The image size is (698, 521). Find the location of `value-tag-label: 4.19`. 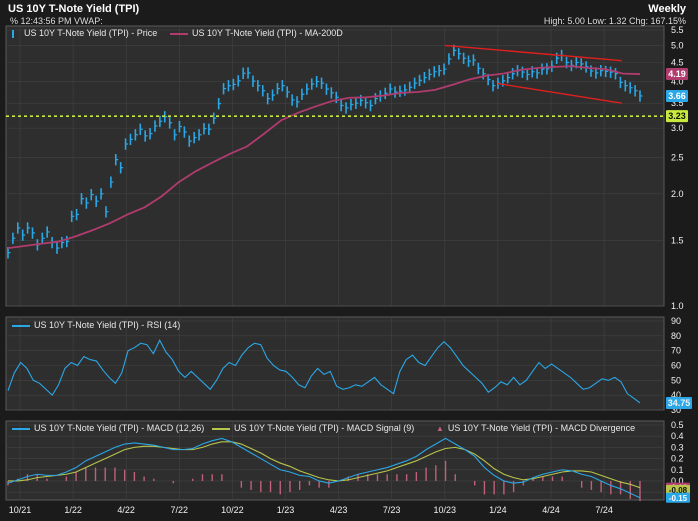

value-tag-label: 4.19 is located at coordinates (677, 74).